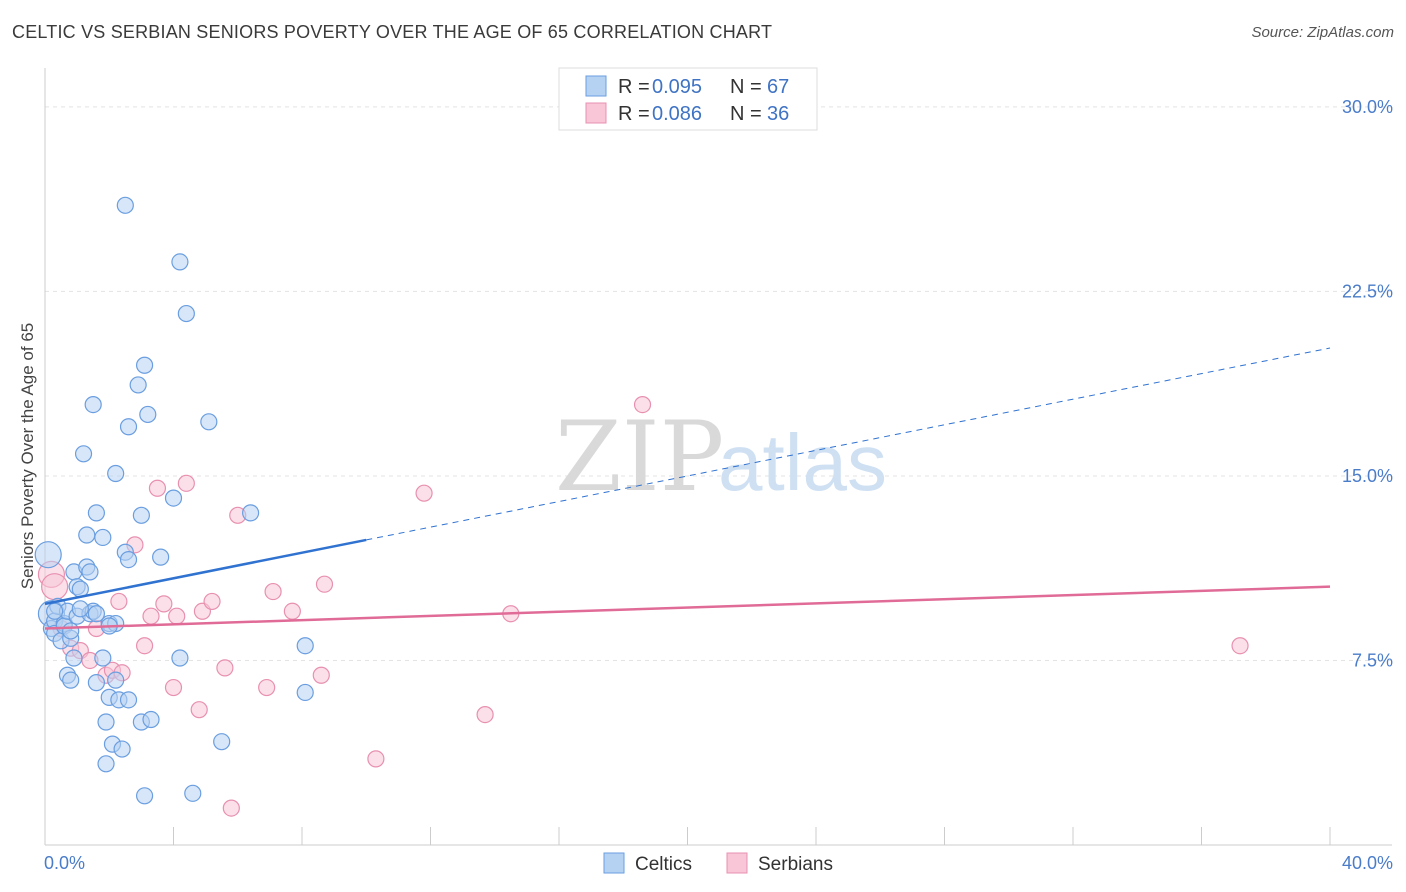  Describe the element at coordinates (688, 99) in the screenshot. I see `legend: R = 0.095 N = 67 R = 0.086 N = 36` at that location.